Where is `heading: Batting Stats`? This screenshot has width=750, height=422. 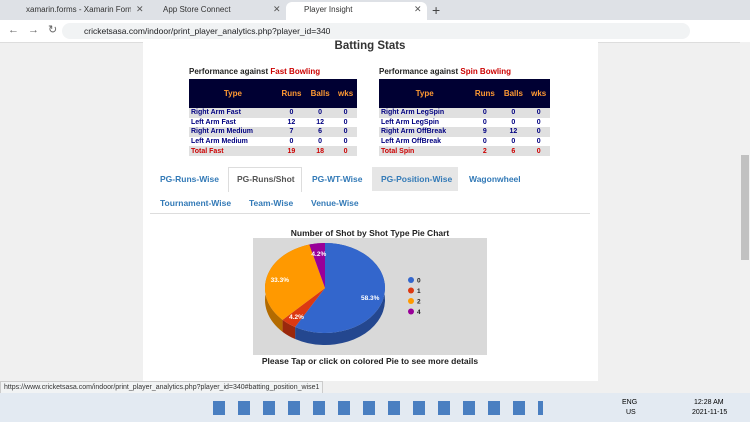 heading: Batting Stats is located at coordinates (370, 46).